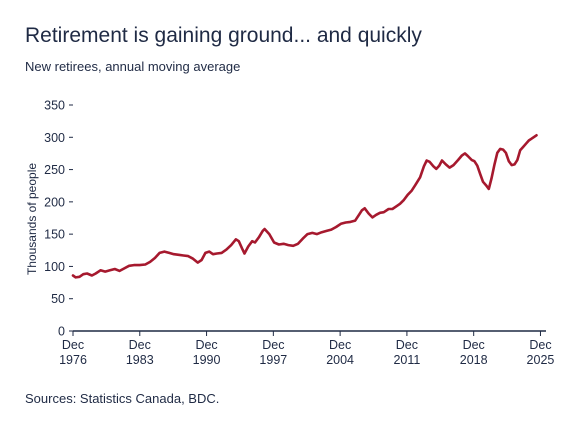 The image size is (575, 431). What do you see at coordinates (58, 299) in the screenshot?
I see `y-tick-label: 50` at bounding box center [58, 299].